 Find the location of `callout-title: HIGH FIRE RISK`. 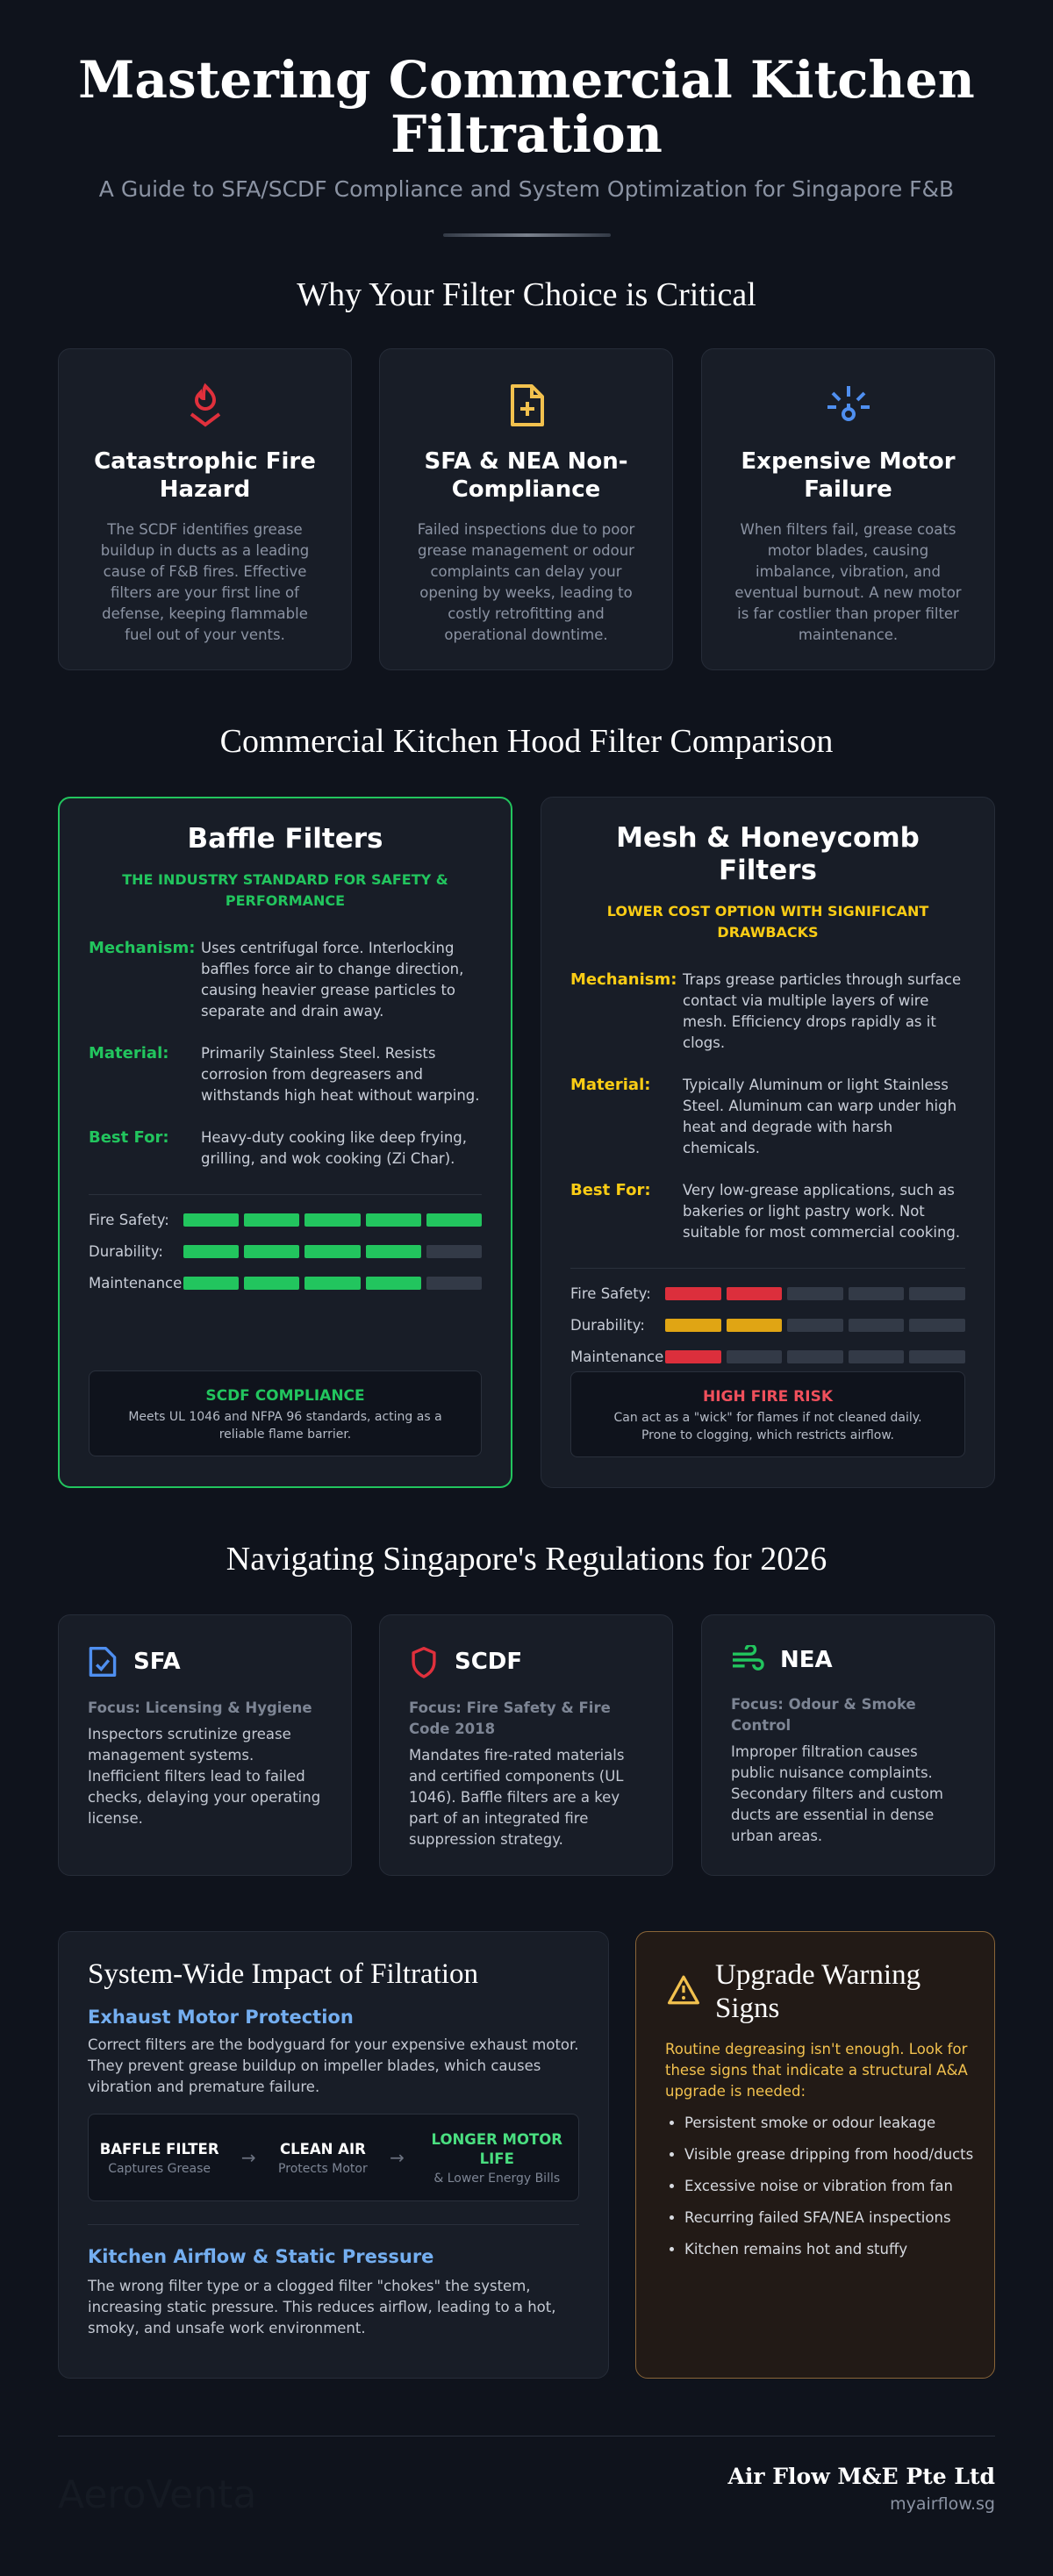

callout-title: HIGH FIRE RISK is located at coordinates (768, 1397).